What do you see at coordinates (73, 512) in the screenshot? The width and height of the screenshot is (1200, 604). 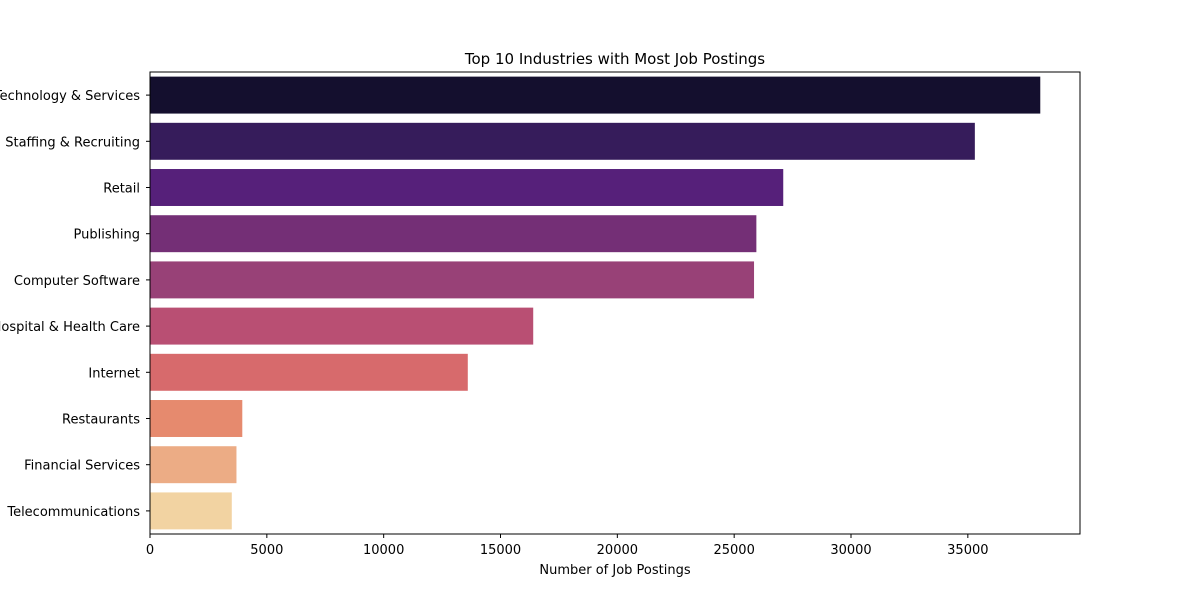 I see `y-tick-label: Telecommunications` at bounding box center [73, 512].